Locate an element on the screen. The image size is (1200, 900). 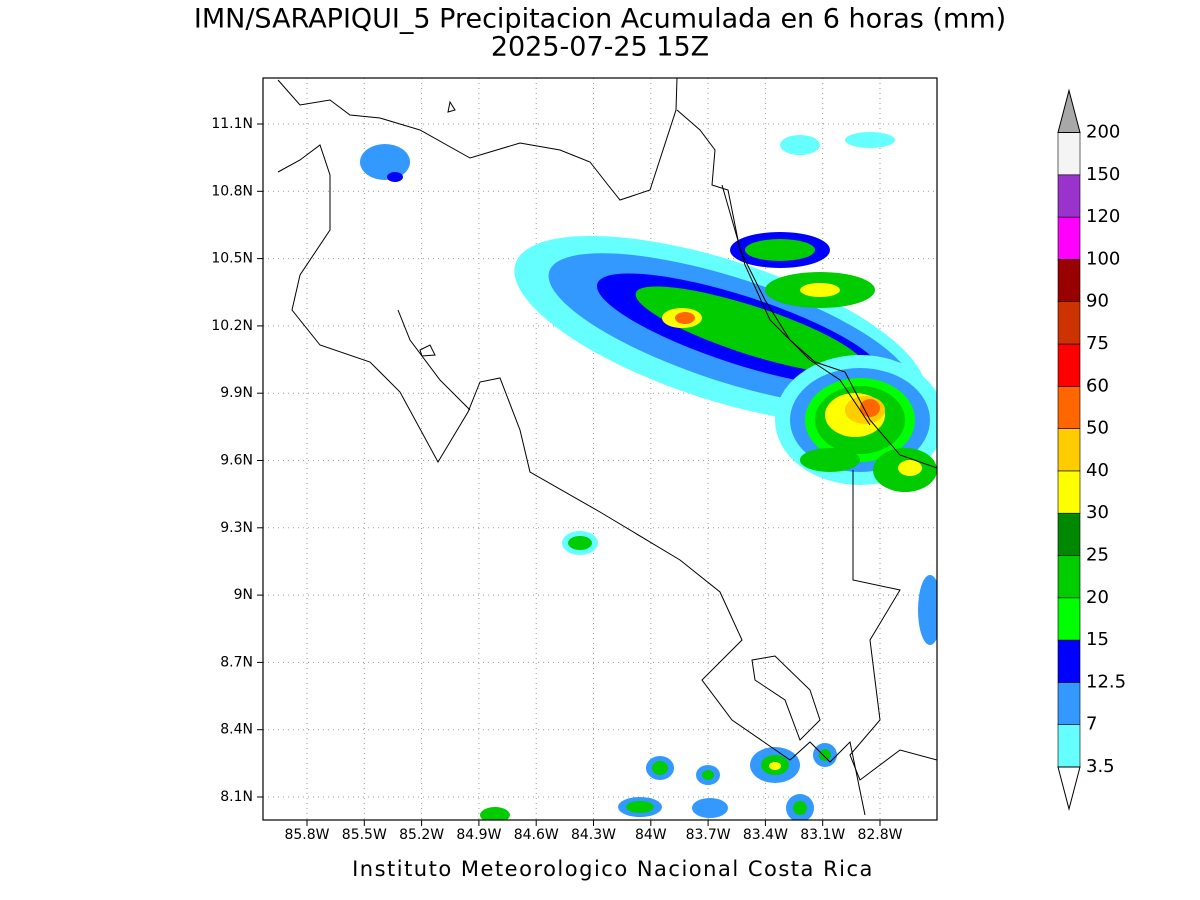
colorbar-label: 100 is located at coordinates (1103, 258).